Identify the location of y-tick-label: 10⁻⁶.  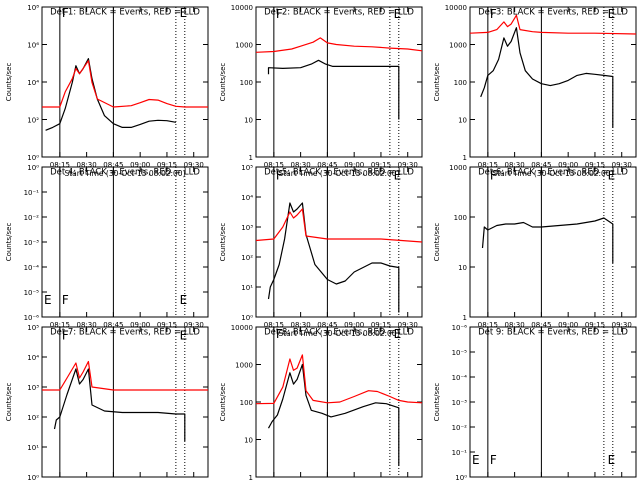
(460, 328).